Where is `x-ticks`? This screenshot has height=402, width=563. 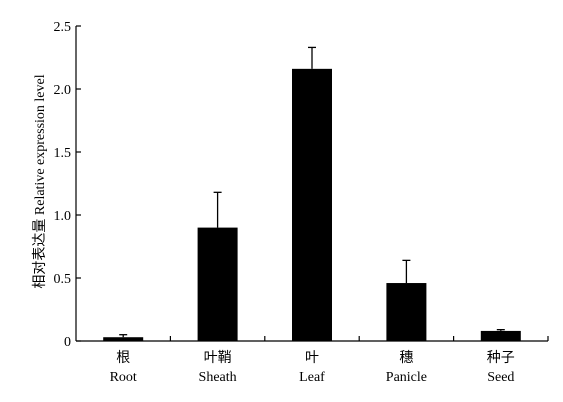
x-ticks is located at coordinates (359, 338).